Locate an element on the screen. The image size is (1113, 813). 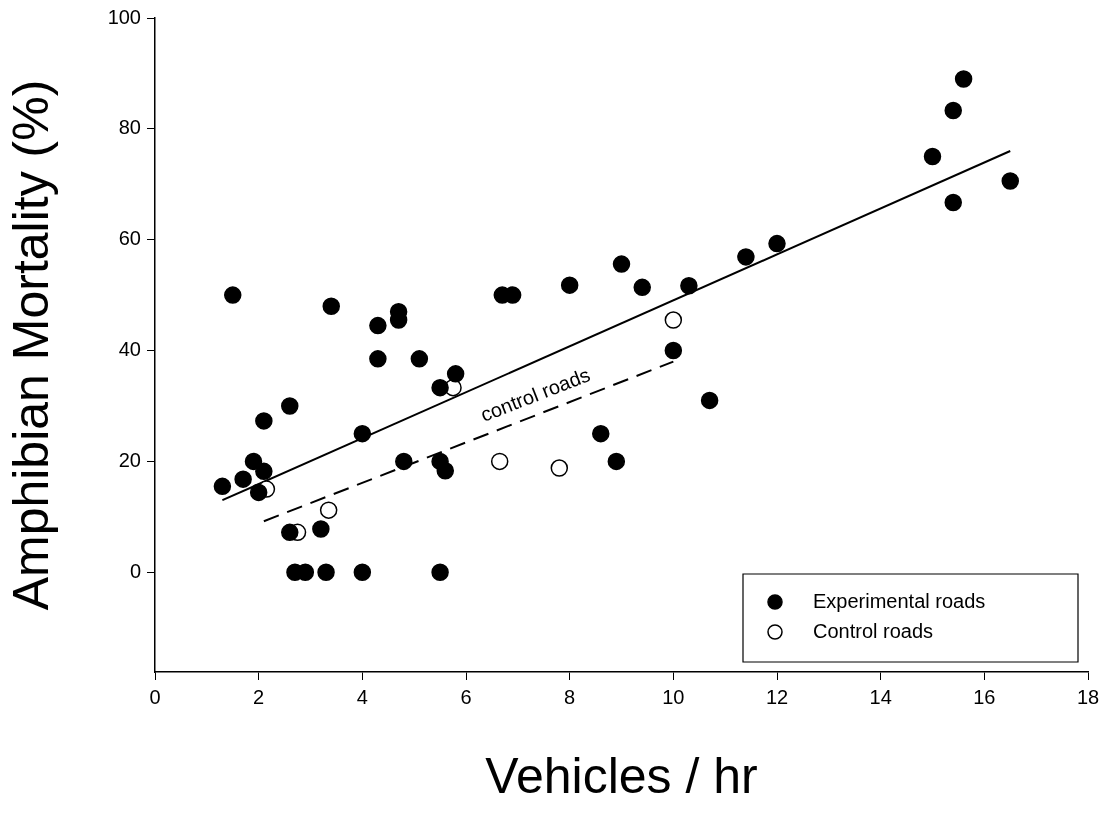
y-axis-title: Amphibian Mortality (%) is located at coordinates (30, 345).